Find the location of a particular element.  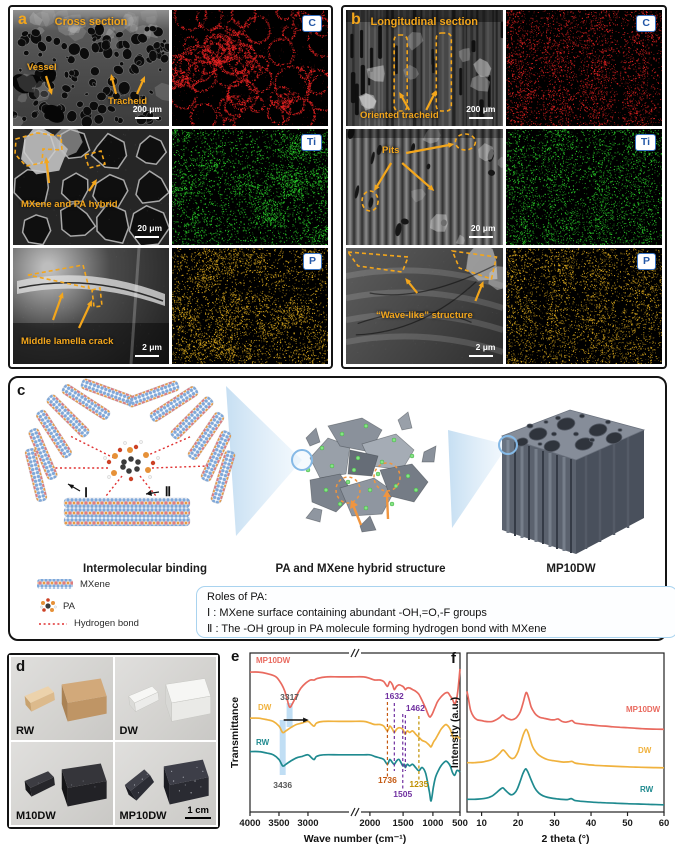

svg-text: 500 is located at coordinates (460, 823).